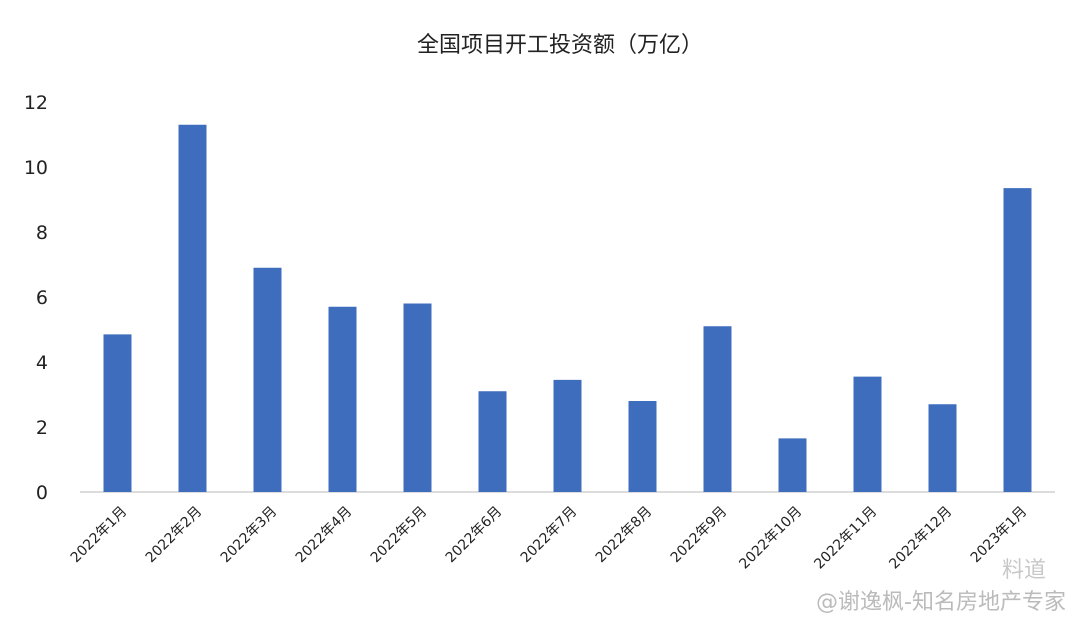  I want to click on y-tick-label: 10, so click(36, 168).